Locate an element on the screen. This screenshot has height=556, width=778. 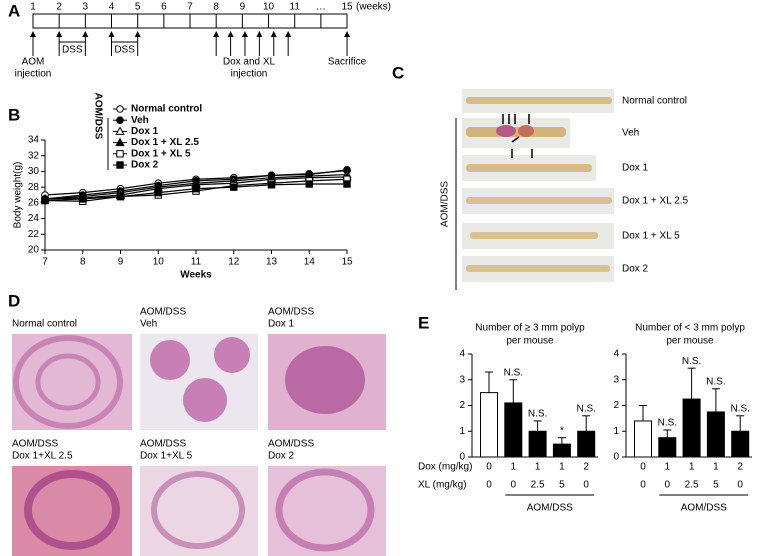
x-tick-label: 11 is located at coordinates (196, 262).